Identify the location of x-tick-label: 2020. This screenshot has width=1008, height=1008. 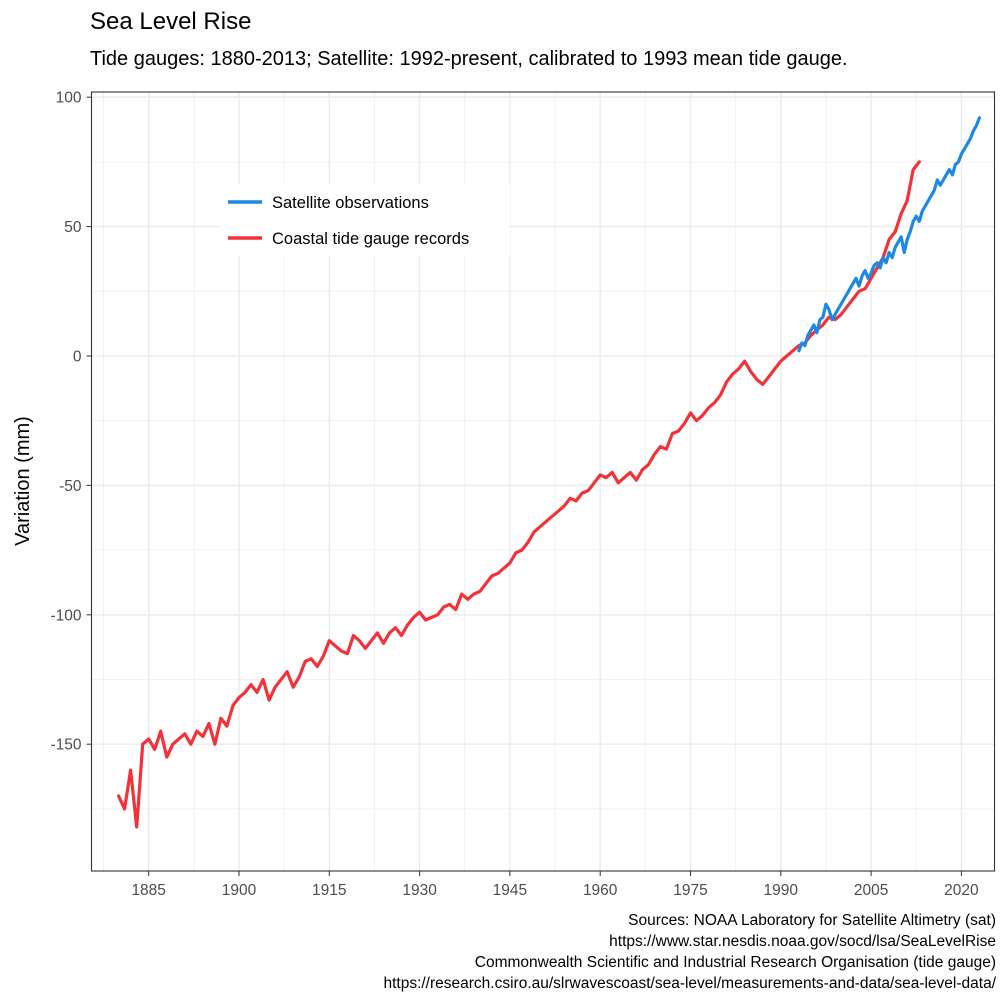
(961, 890).